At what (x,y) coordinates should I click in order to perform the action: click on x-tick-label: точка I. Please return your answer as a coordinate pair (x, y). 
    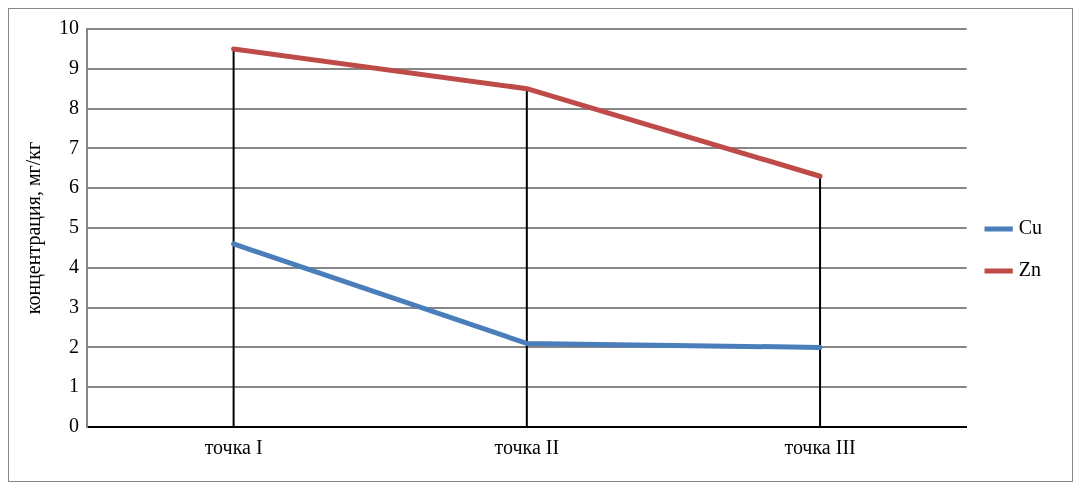
    Looking at the image, I should click on (233, 447).